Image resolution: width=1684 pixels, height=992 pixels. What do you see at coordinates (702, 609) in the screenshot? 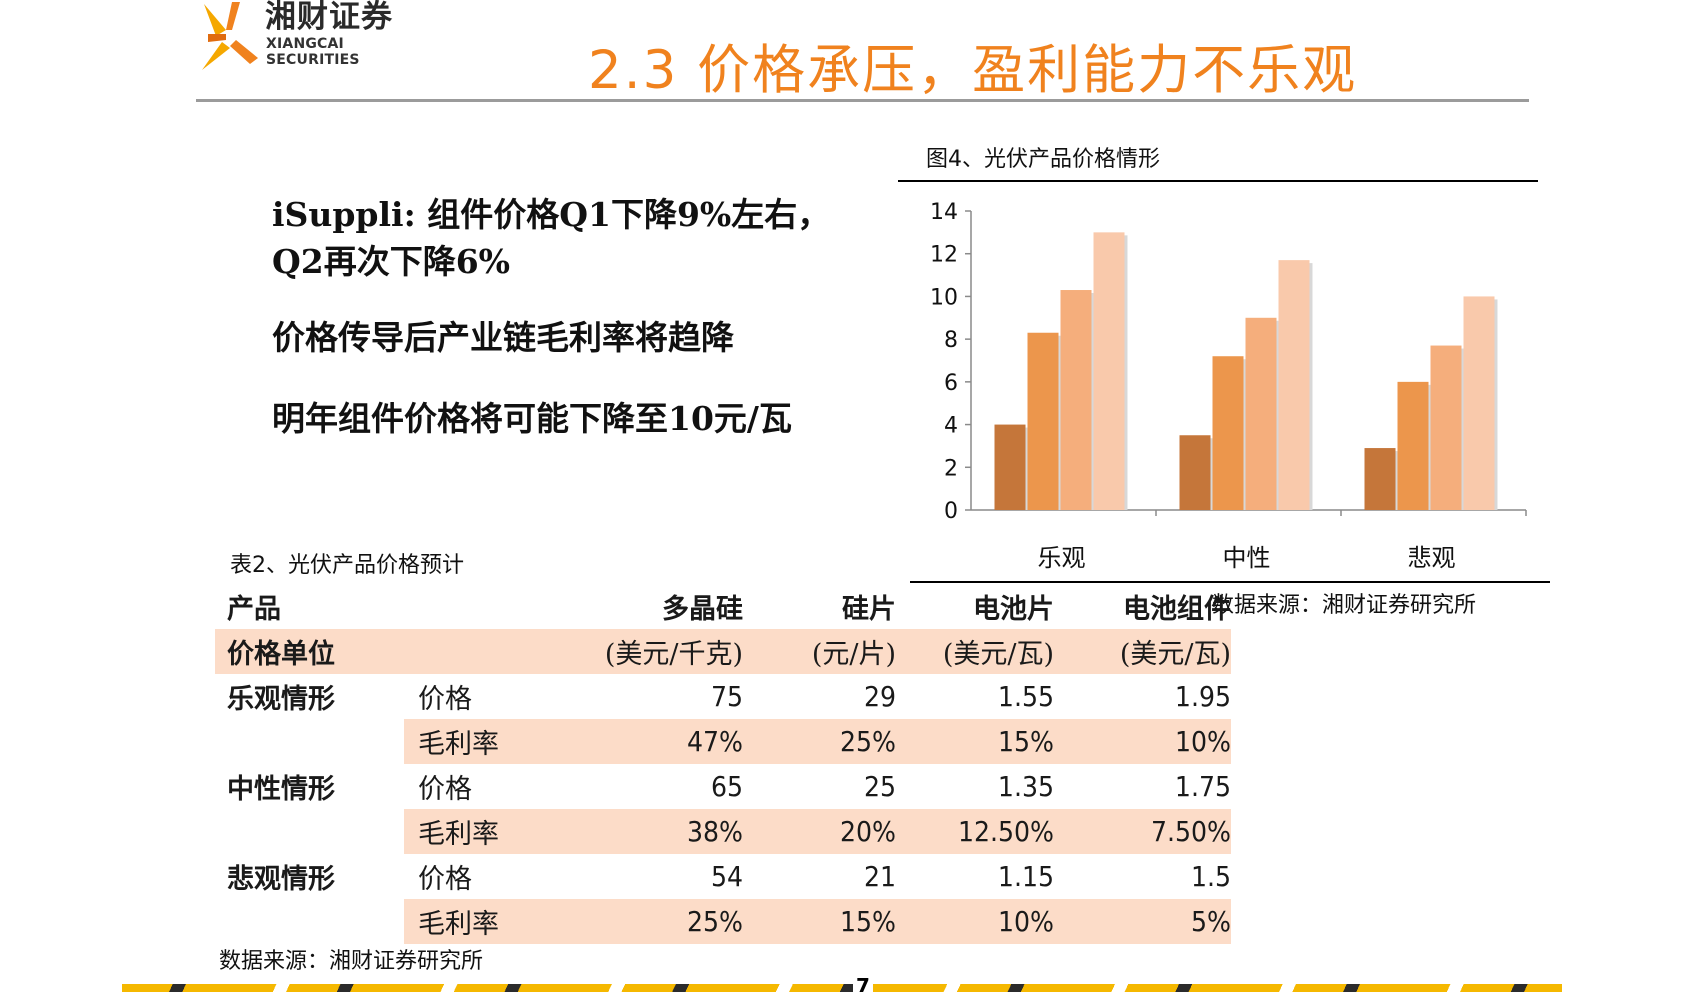
I see `header-cell: 多晶硅` at bounding box center [702, 609].